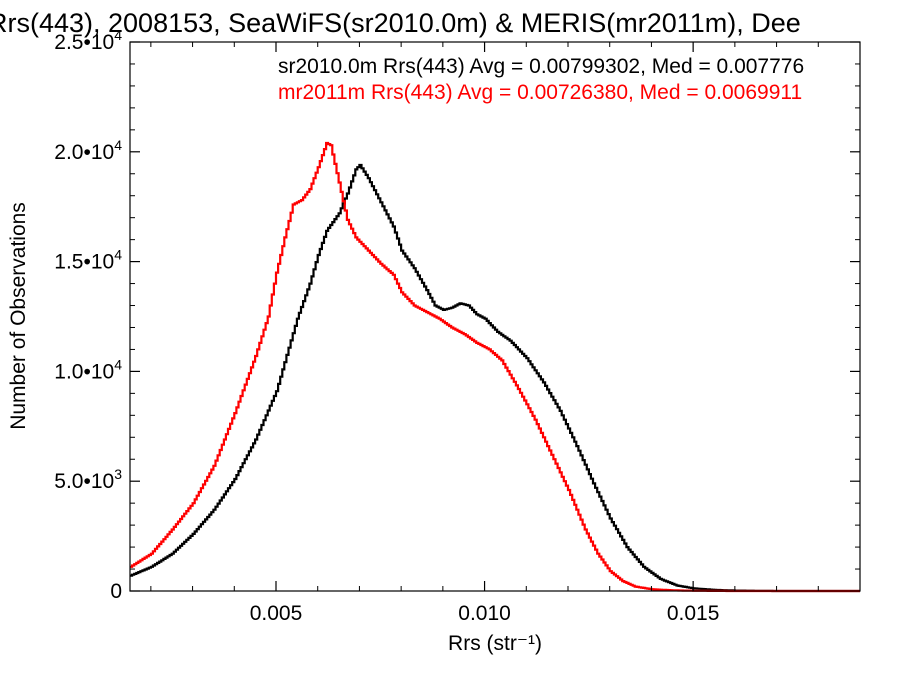 This screenshot has width=900, height=675. I want to click on x-tick-label: 0.010, so click(484, 613).